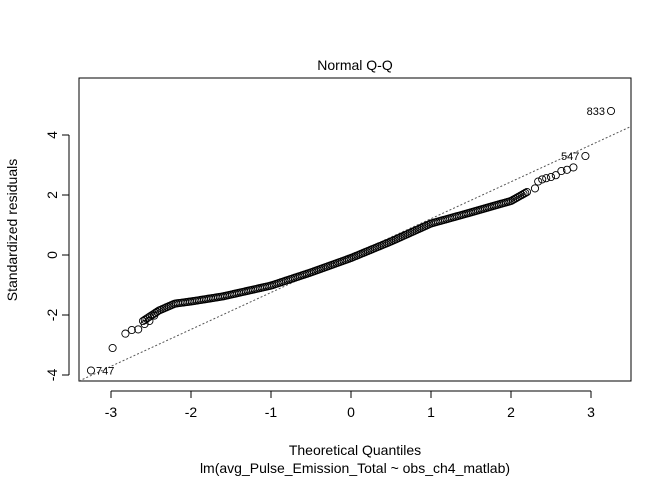 The width and height of the screenshot is (672, 480). I want to click on x-tick-label: -2, so click(191, 412).